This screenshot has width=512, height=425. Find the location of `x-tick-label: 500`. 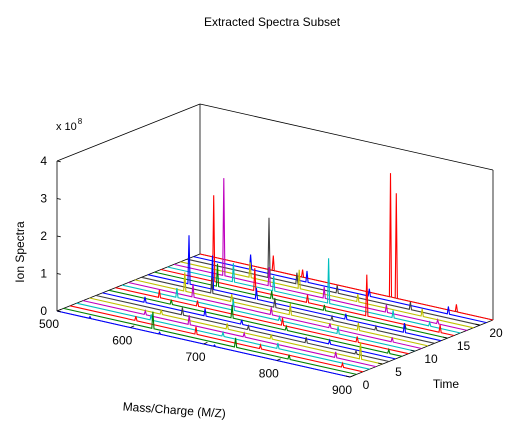

x-tick-label: 500 is located at coordinates (49, 324).